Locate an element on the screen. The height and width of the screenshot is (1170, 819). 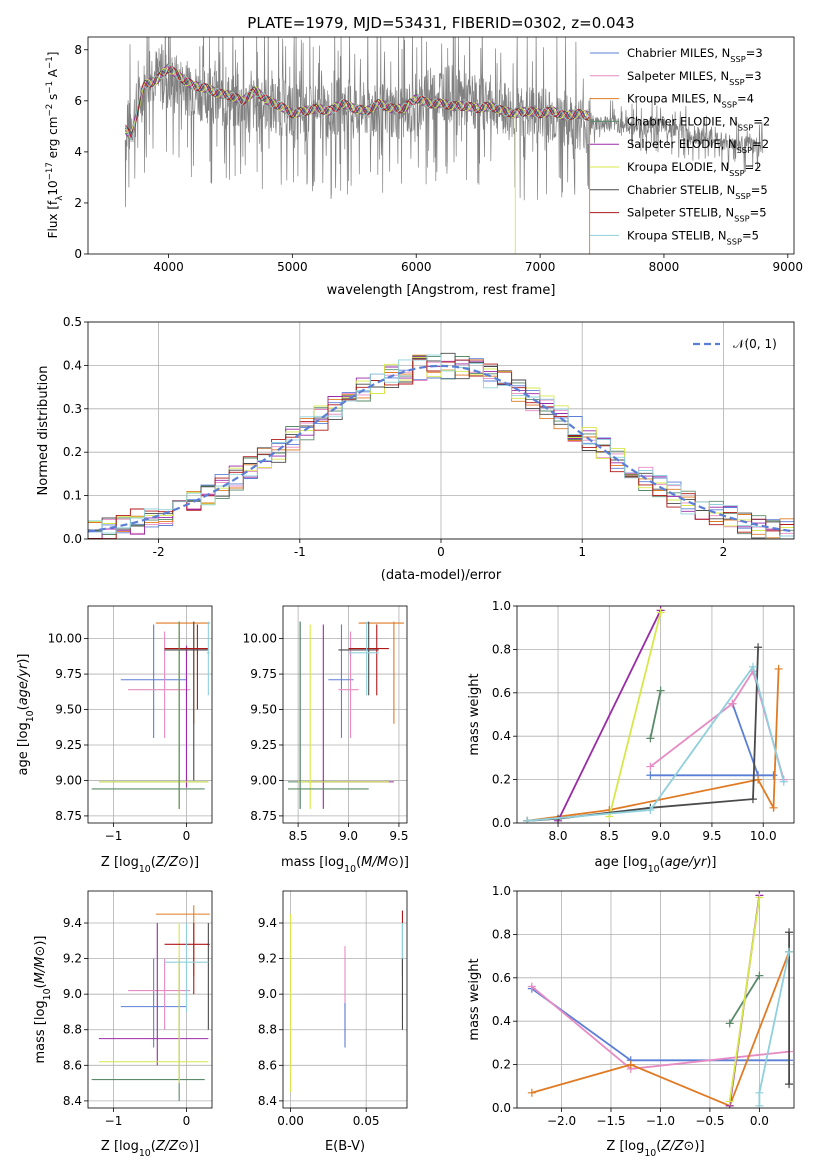
x-tick-label: 6000 is located at coordinates (416, 267).